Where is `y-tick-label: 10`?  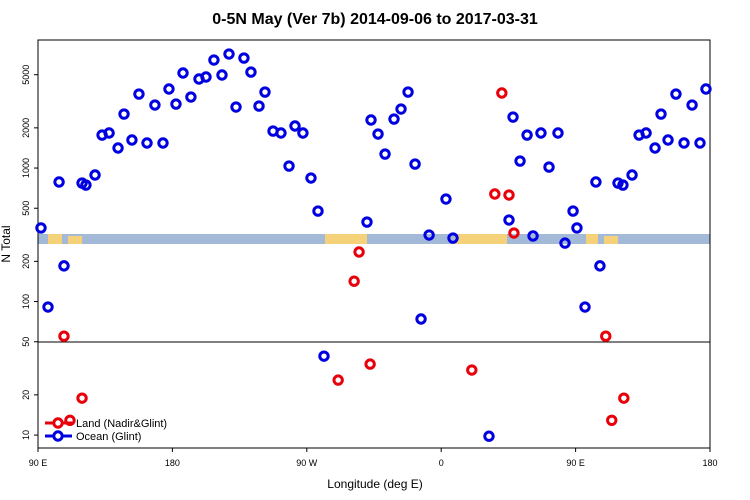
y-tick-label: 10 is located at coordinates (26, 435).